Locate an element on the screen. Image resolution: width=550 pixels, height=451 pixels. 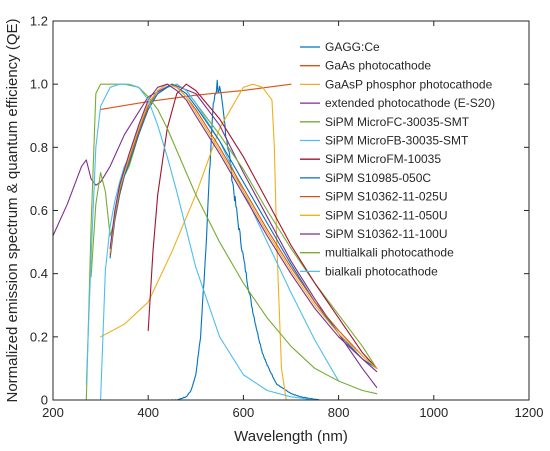
y-tick-label: 0.8 is located at coordinates (39, 147).